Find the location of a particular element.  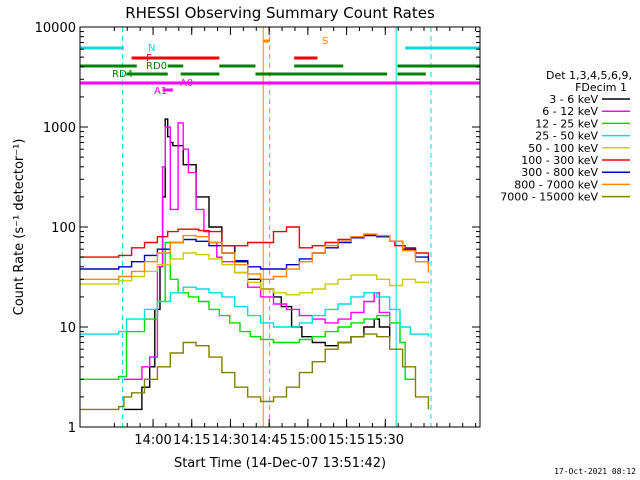

y-axis-label-text: Count Rate (s⁻¹ detector⁻¹) is located at coordinates (19, 227).